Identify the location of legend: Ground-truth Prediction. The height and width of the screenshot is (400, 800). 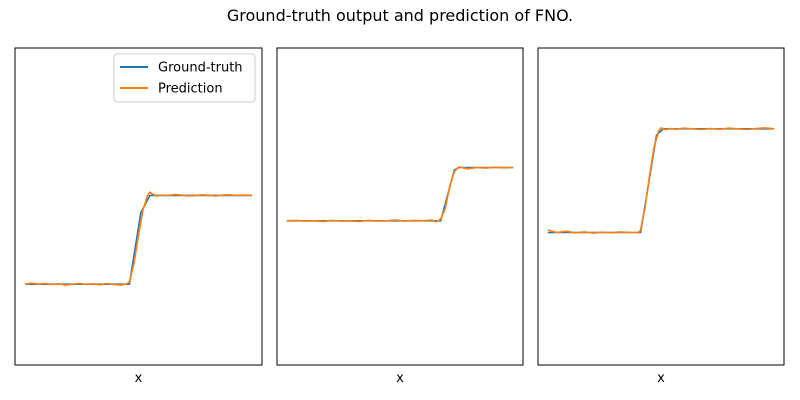
(184, 78).